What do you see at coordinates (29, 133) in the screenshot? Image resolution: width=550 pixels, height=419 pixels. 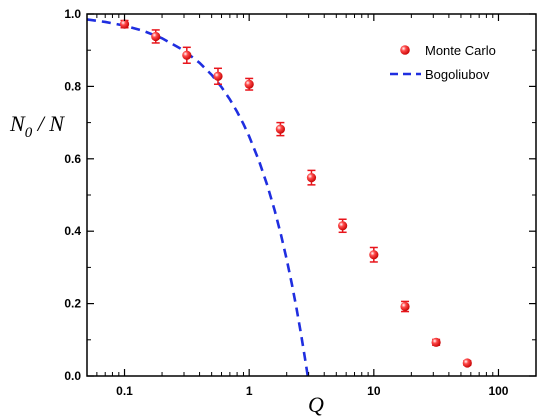 I see `y-axis-title-sub: 0` at bounding box center [29, 133].